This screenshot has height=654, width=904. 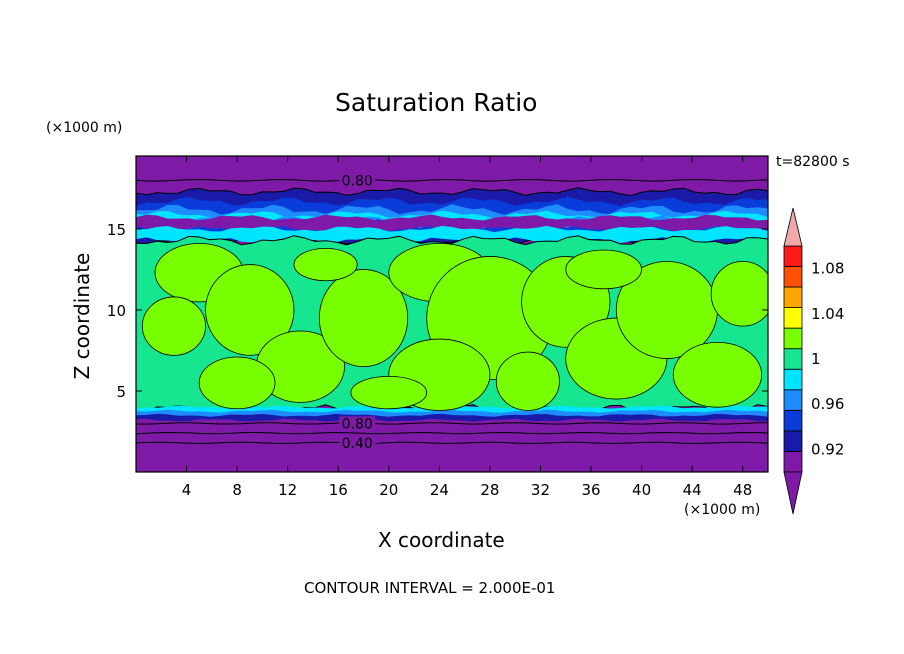 I want to click on contour-label-1: 0.80, so click(x=357, y=424).